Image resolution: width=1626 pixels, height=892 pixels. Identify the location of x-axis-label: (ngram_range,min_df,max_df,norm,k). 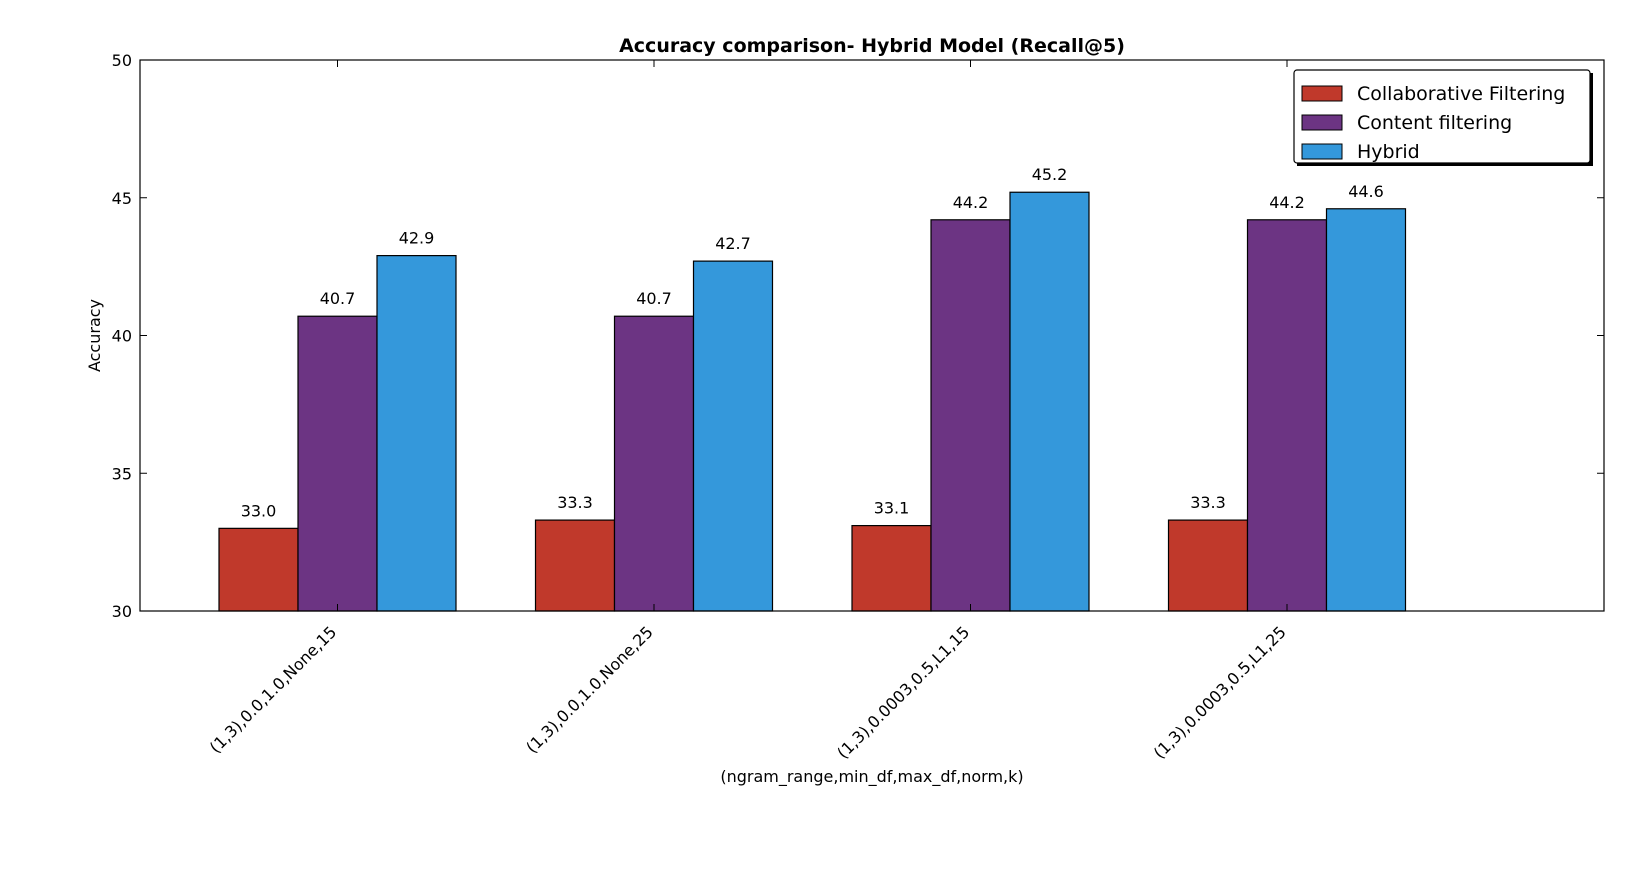
(871, 777).